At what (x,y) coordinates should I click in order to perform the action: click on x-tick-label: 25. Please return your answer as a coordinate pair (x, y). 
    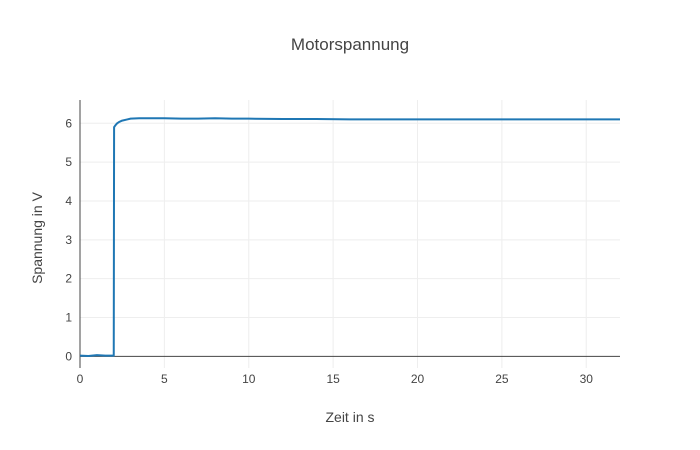
    Looking at the image, I should click on (502, 379).